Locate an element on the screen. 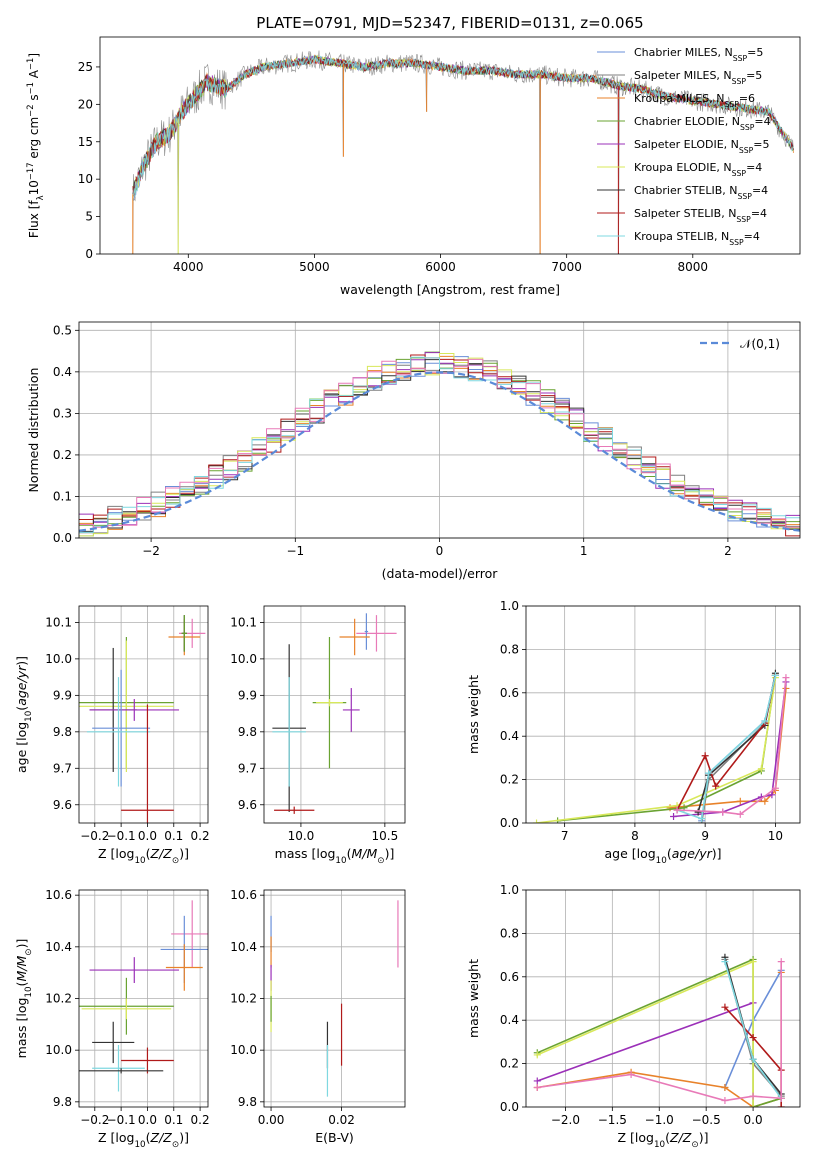 Image resolution: width=819 pixels, height=1170 pixels. x-tick-label: 0.2 is located at coordinates (200, 1120).